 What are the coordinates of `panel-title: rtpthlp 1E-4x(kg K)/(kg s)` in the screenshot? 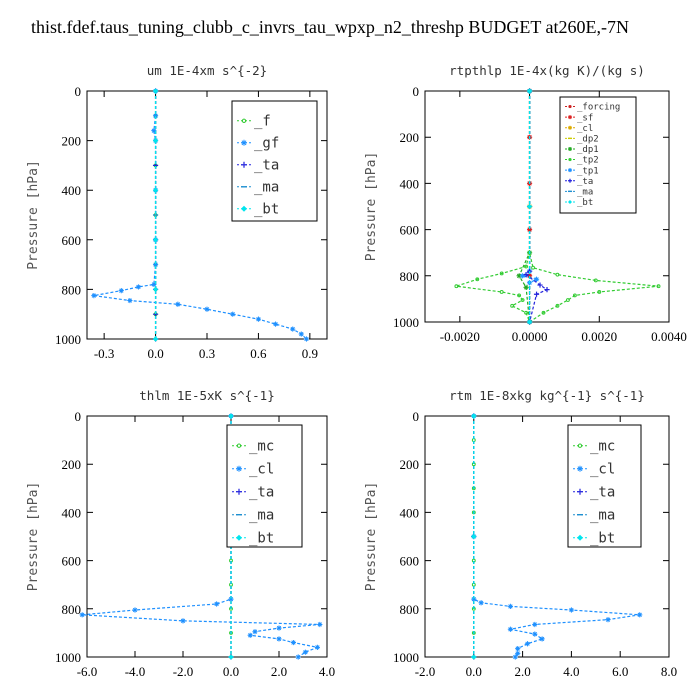 It's located at (547, 70).